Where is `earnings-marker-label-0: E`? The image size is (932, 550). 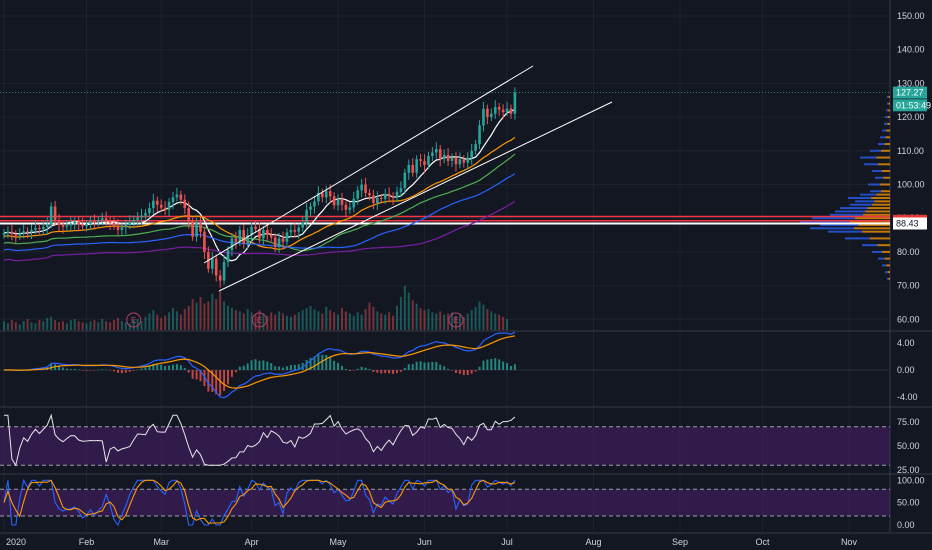 earnings-marker-label-0: E is located at coordinates (133, 320).